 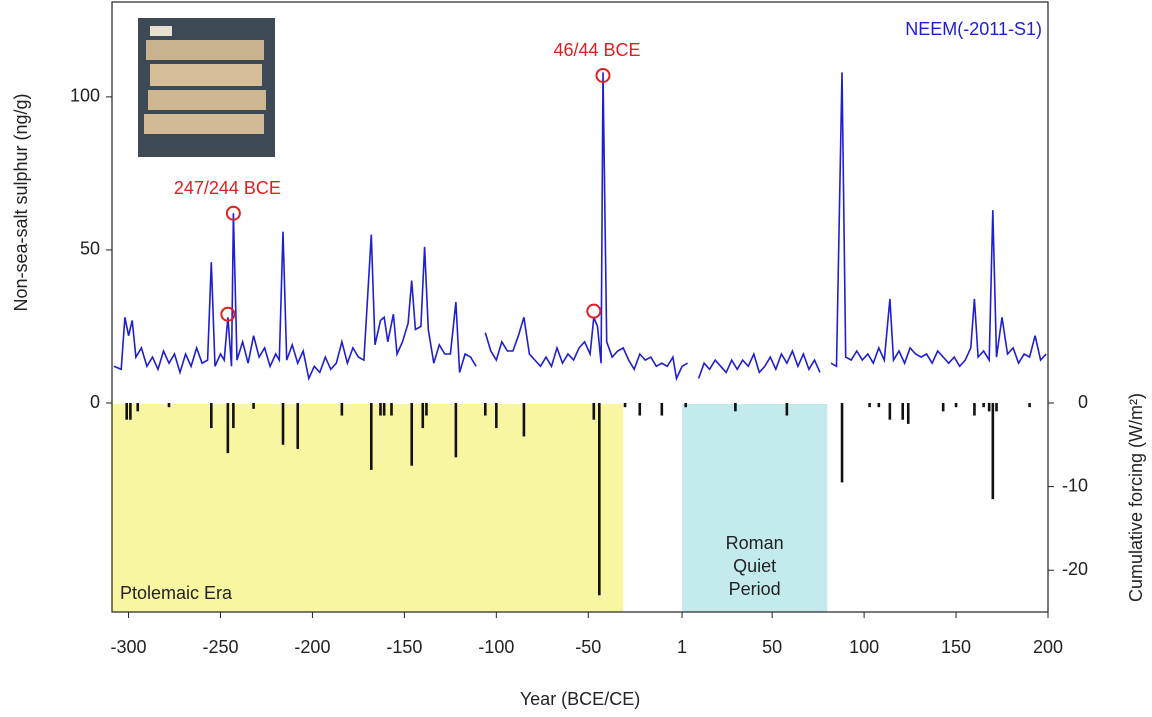 What do you see at coordinates (90, 249) in the screenshot?
I see `y-tick-label: 50` at bounding box center [90, 249].